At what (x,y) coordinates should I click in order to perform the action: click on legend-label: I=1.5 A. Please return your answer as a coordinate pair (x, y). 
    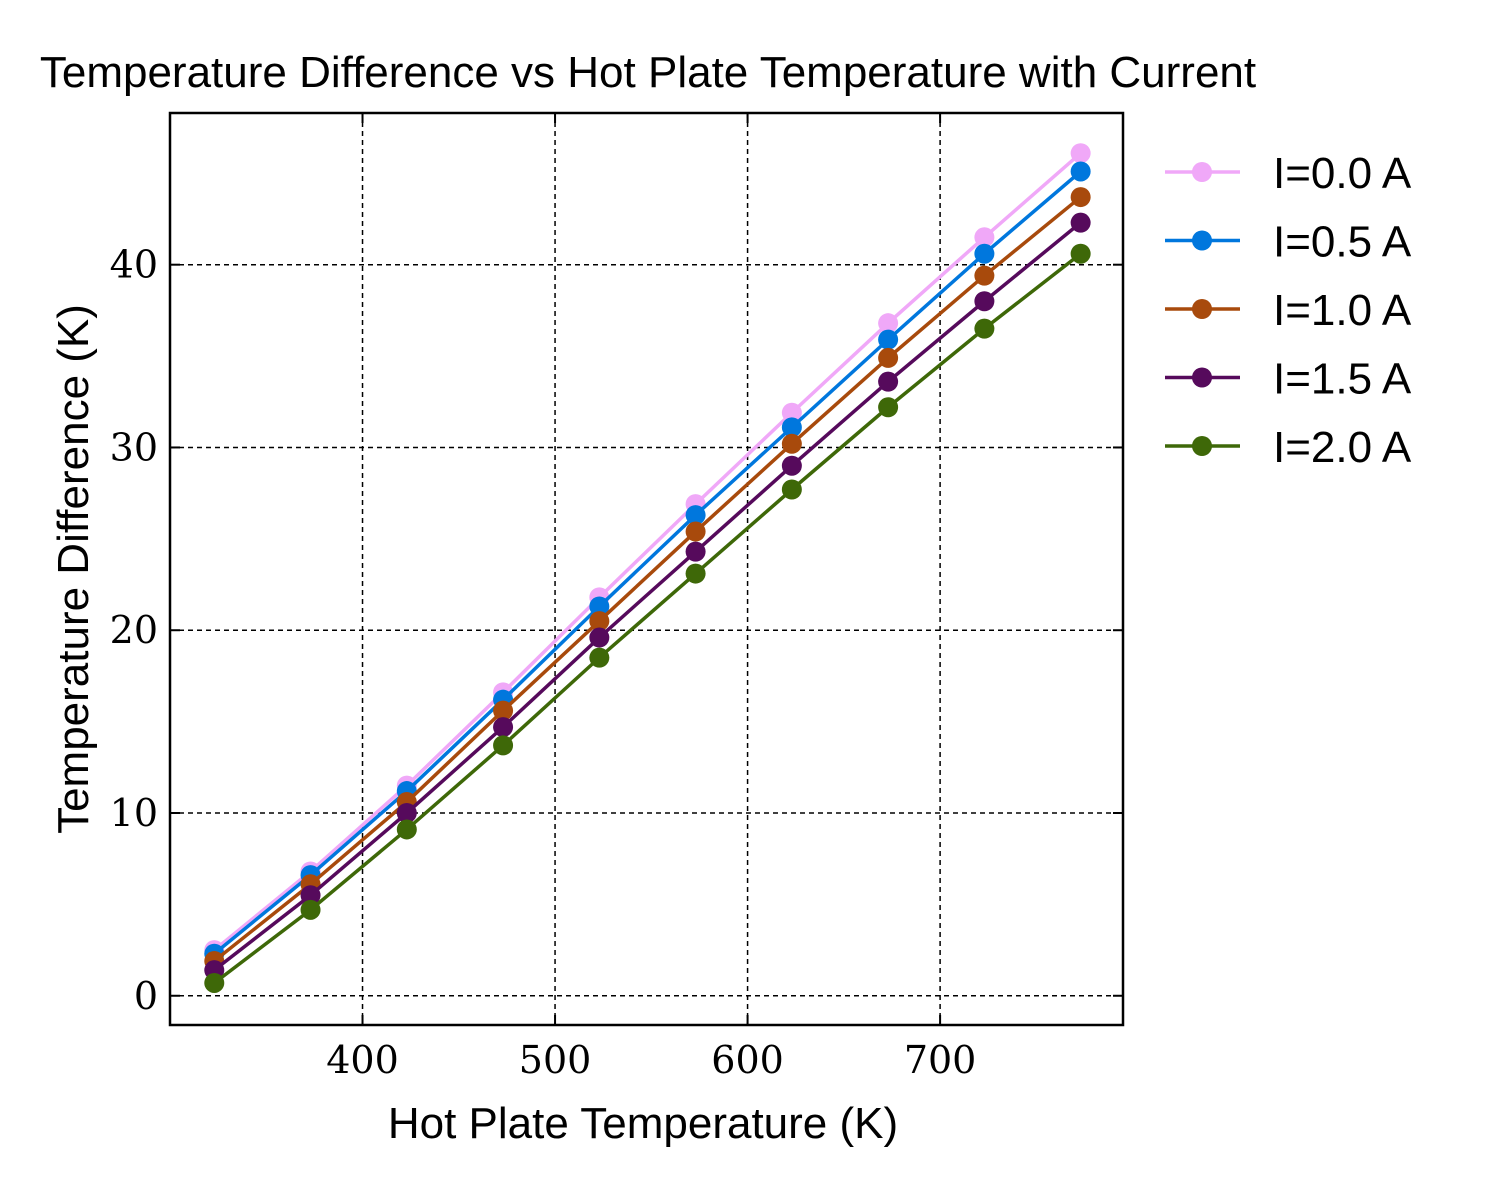
    Looking at the image, I should click on (1342, 379).